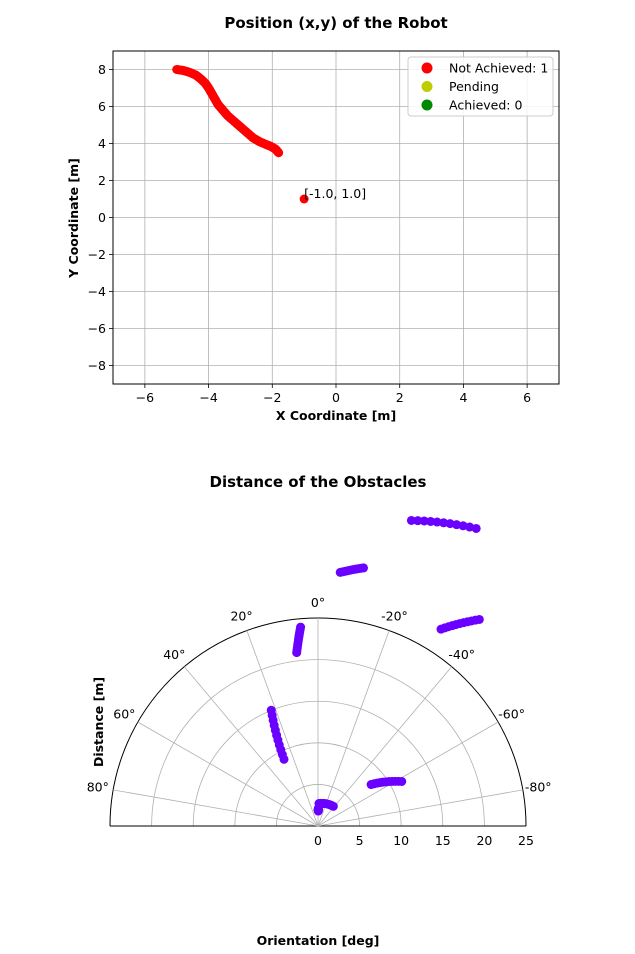 Image resolution: width=635 pixels, height=954 pixels. Describe the element at coordinates (394, 615) in the screenshot. I see `chart2-angle-tick-label: -20°` at that location.